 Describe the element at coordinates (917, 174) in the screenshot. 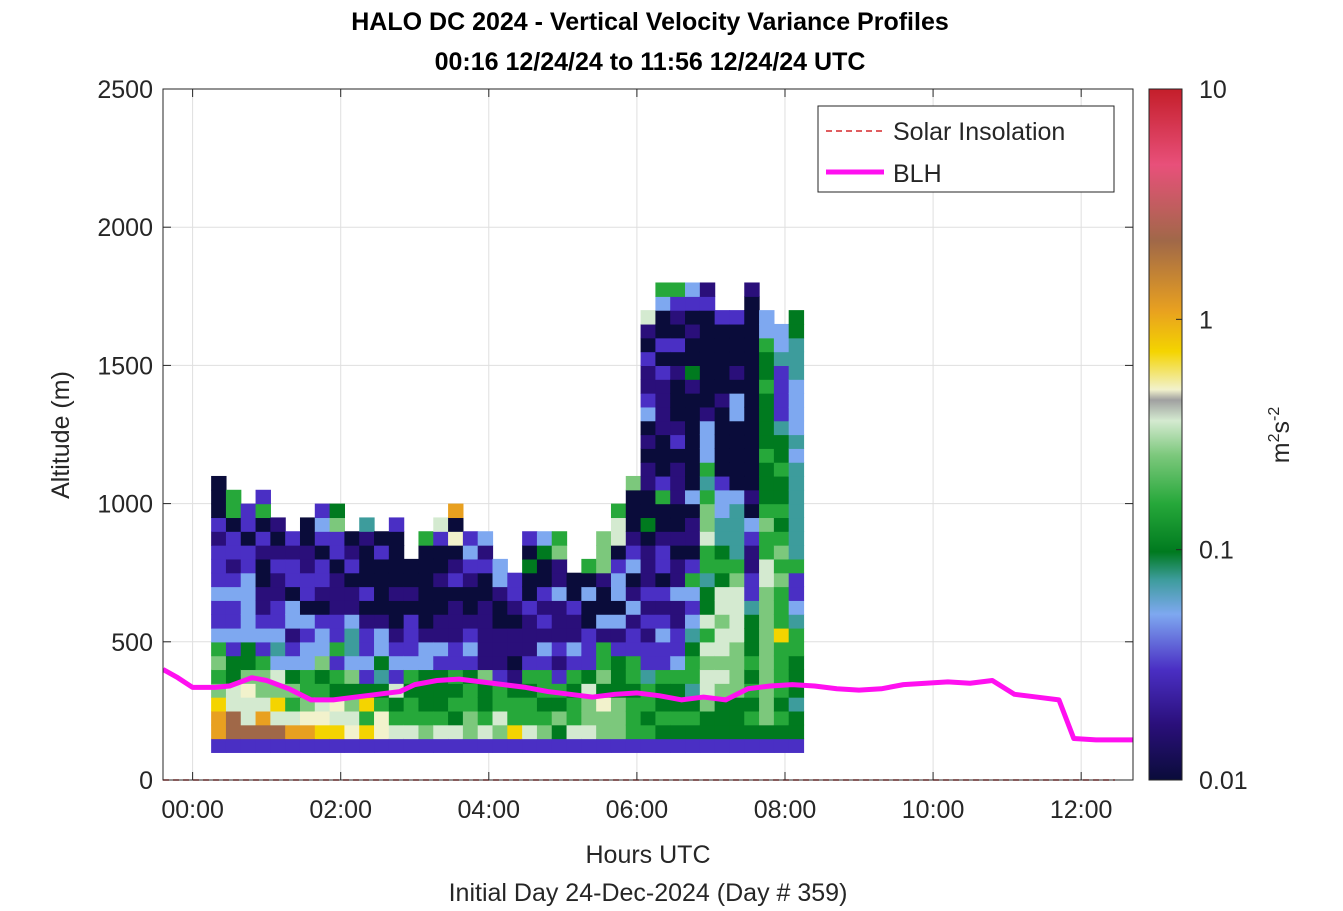

I see `legend-blh-label: BLH` at that location.